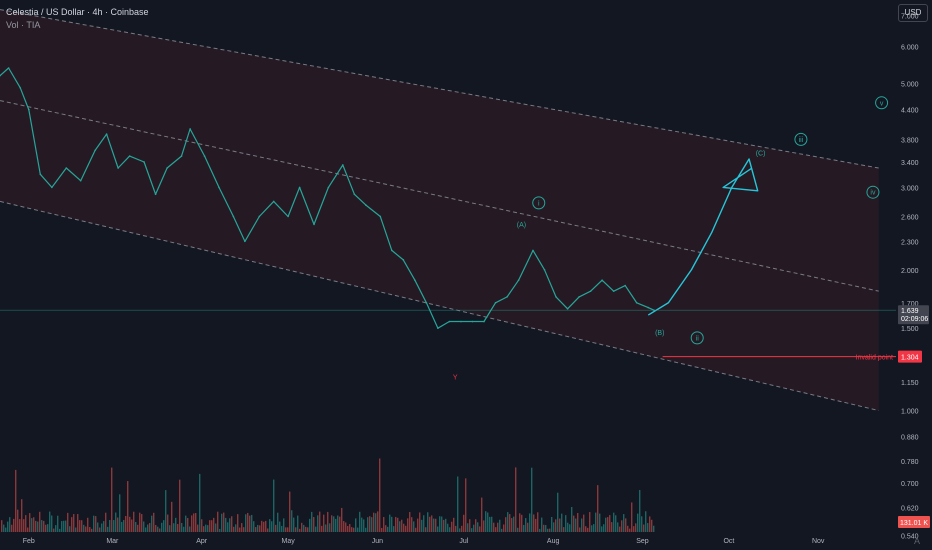 Image resolution: width=932 pixels, height=550 pixels. Describe the element at coordinates (910, 111) in the screenshot. I see `y-tick-label: 4.400` at that location.